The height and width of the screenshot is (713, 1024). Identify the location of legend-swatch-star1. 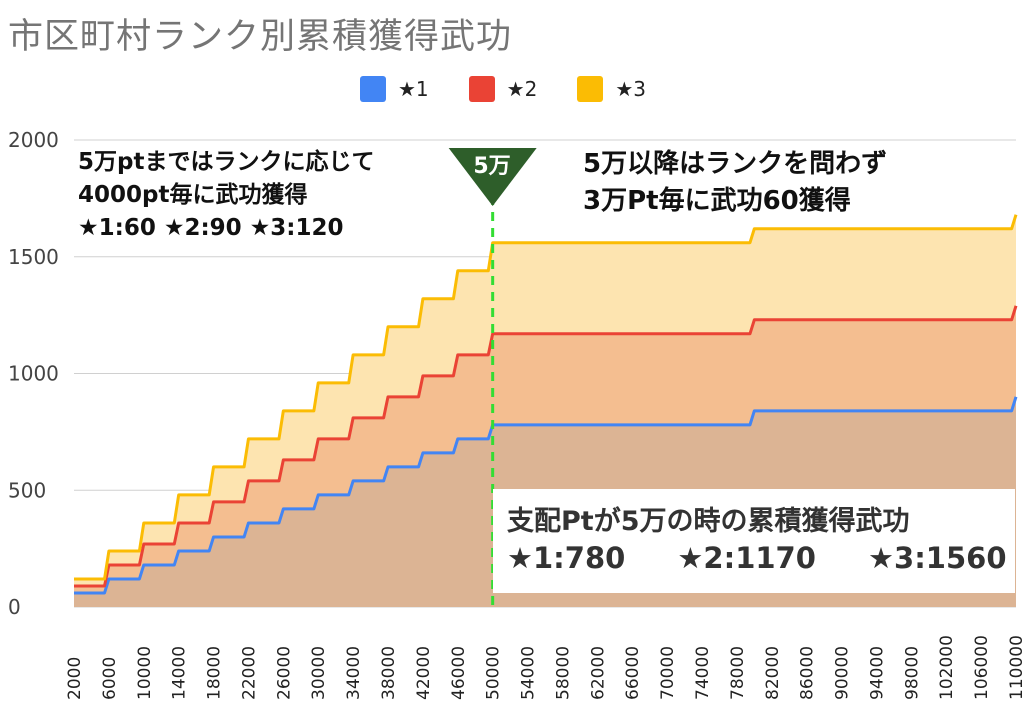
(373, 89).